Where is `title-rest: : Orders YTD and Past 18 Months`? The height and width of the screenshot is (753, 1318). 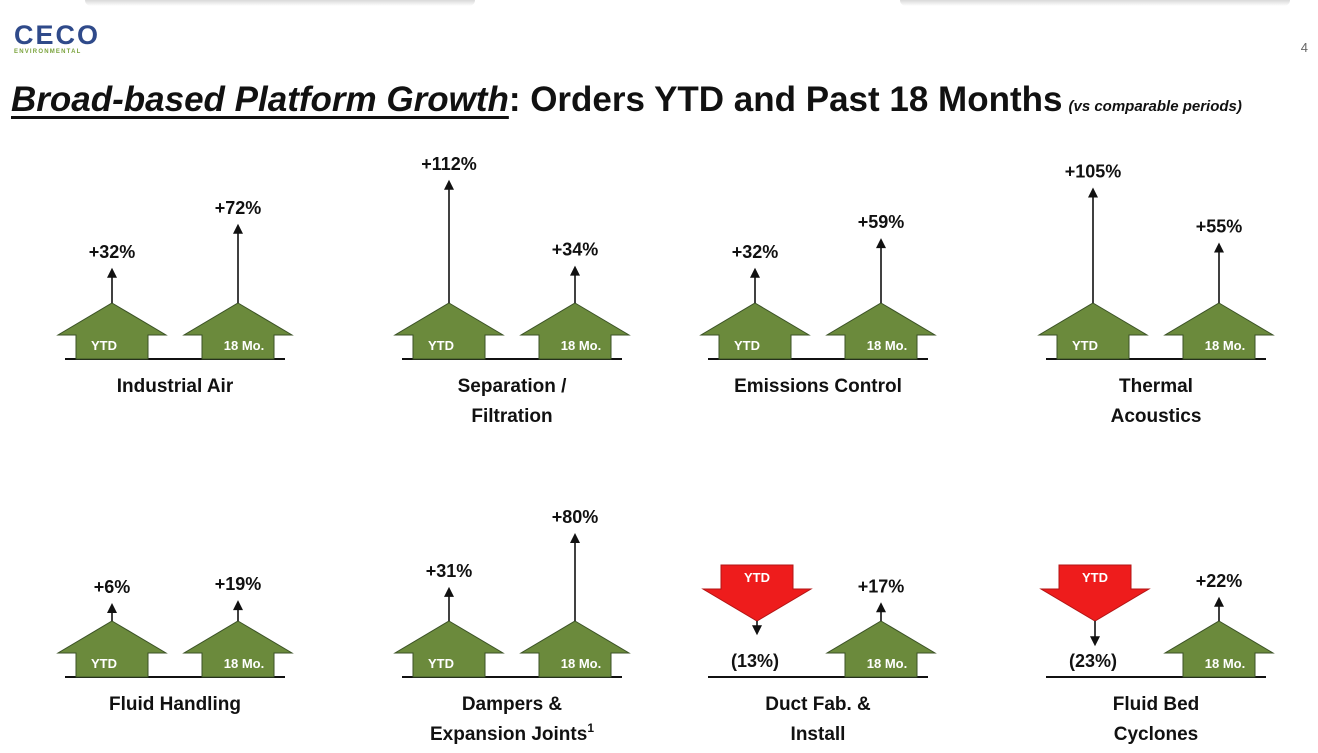 title-rest: : Orders YTD and Past 18 Months is located at coordinates (785, 99).